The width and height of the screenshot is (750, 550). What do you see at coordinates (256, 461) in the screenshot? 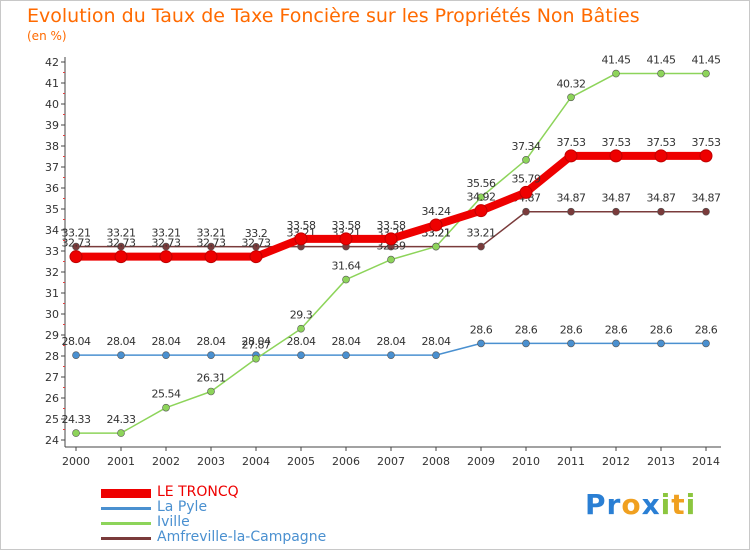
I see `x-tick-label-2004: 2004` at bounding box center [256, 461].